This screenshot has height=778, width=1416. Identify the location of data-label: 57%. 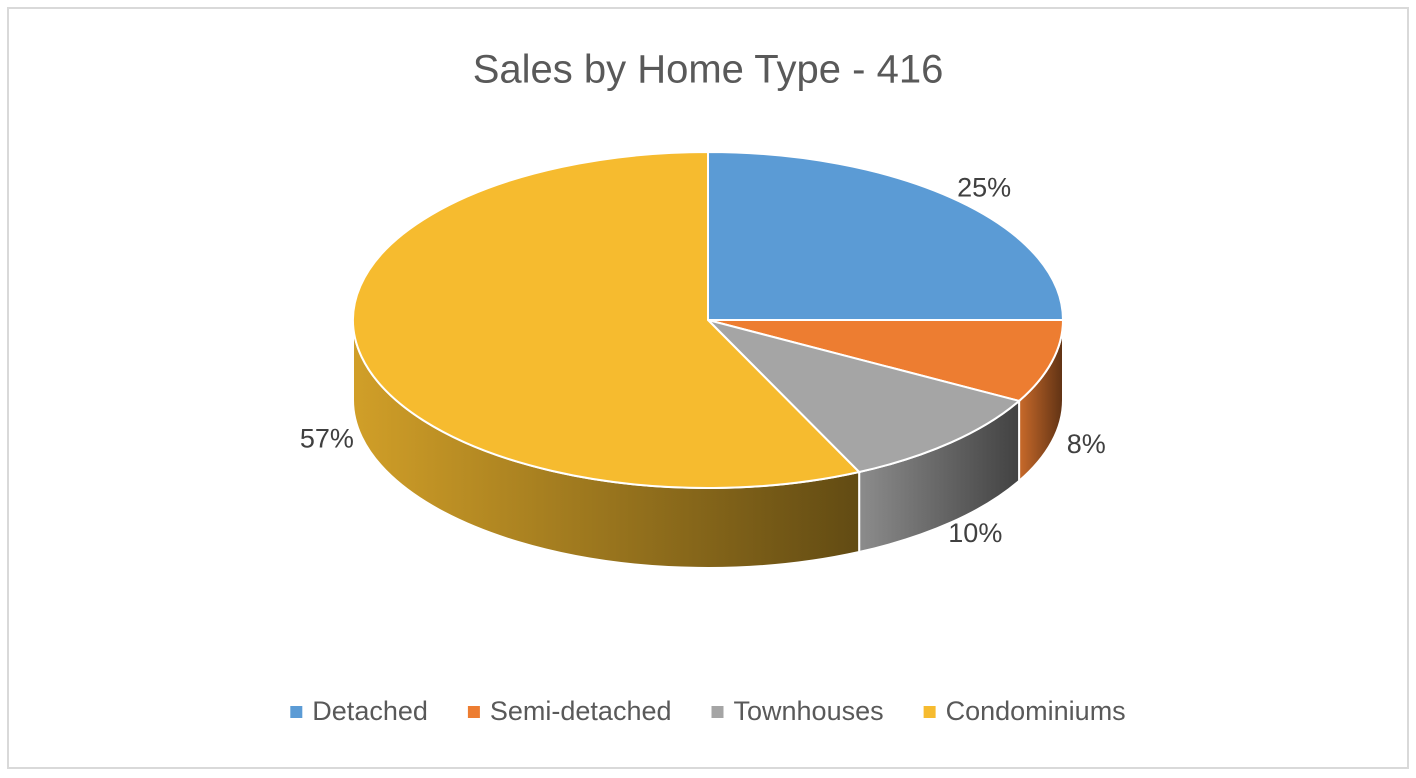
(327, 438).